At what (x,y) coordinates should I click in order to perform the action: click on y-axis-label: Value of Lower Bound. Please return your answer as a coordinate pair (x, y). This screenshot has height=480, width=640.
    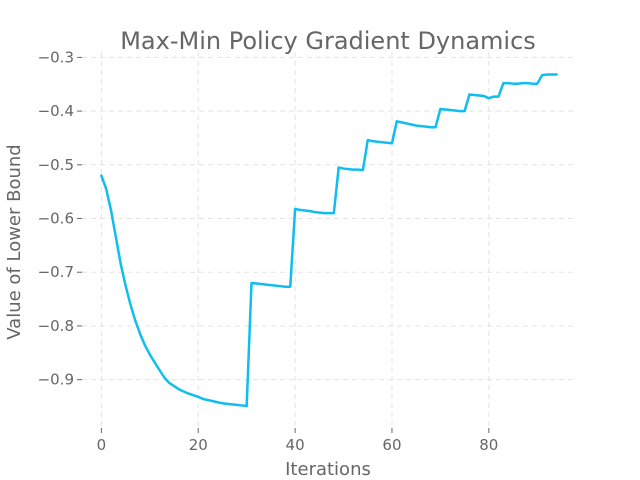
    Looking at the image, I should click on (14, 241).